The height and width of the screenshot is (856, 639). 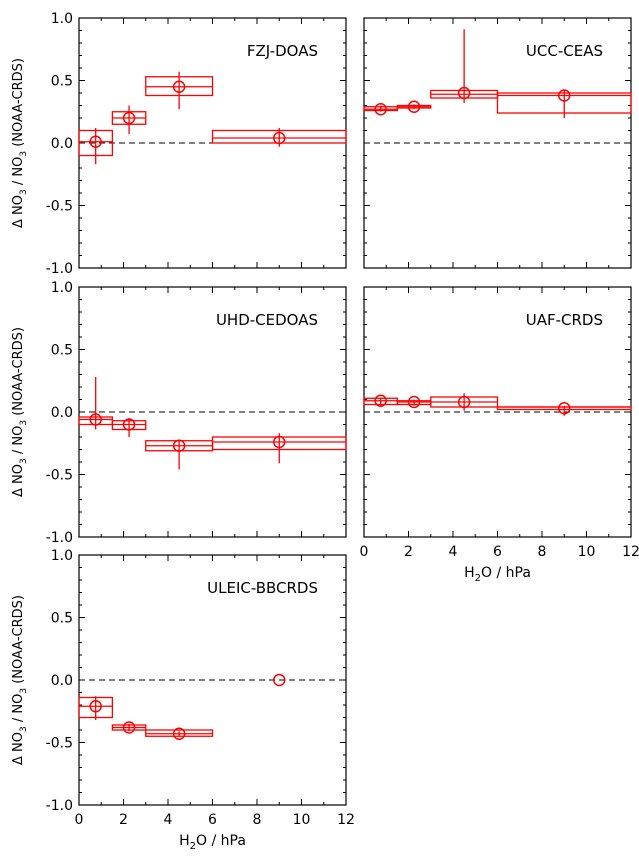 I want to click on chart-panel: UCC-CEAS, so click(x=497, y=143).